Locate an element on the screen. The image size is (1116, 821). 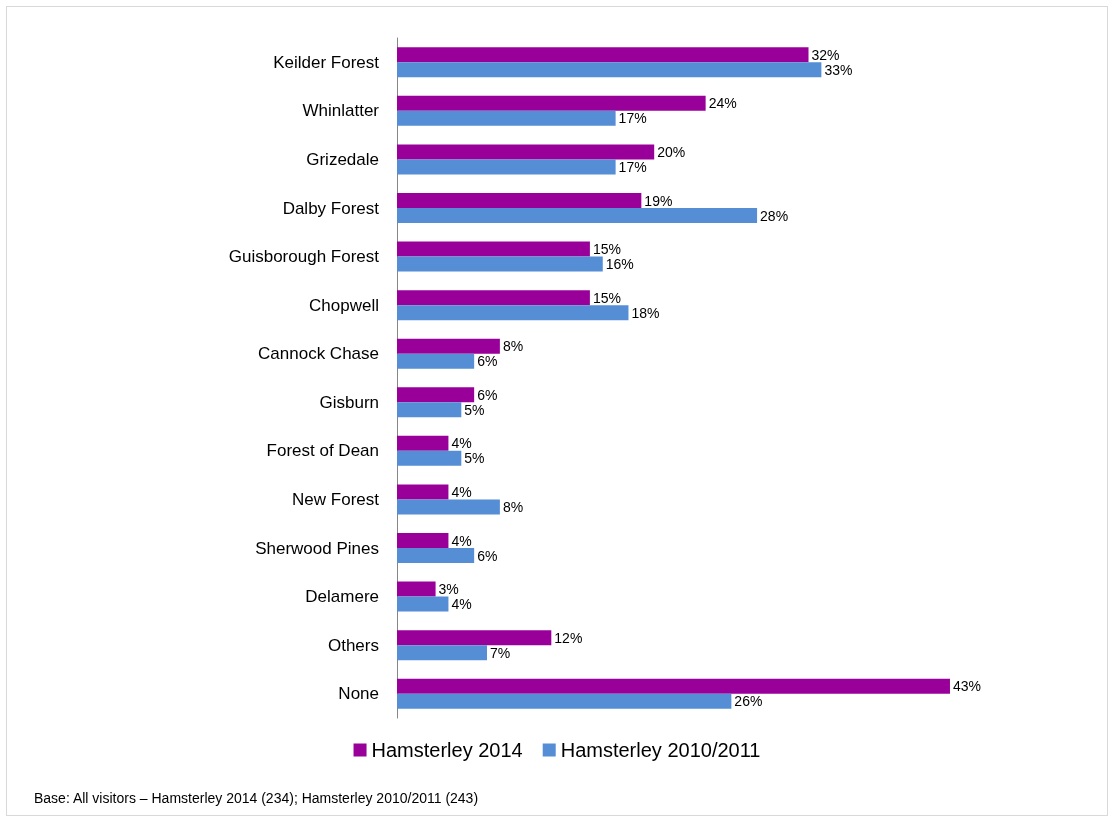
data-label: 19% is located at coordinates (658, 200).